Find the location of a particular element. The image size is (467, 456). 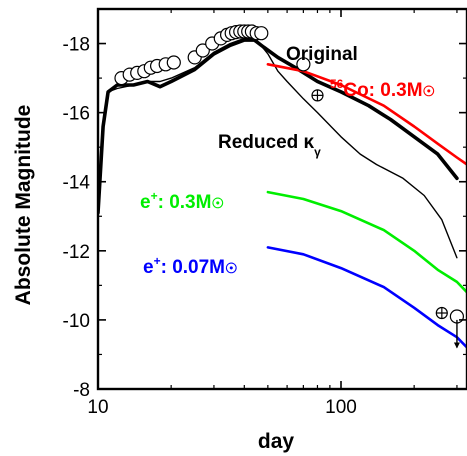

y-tick-label: -16 is located at coordinates (76, 114).